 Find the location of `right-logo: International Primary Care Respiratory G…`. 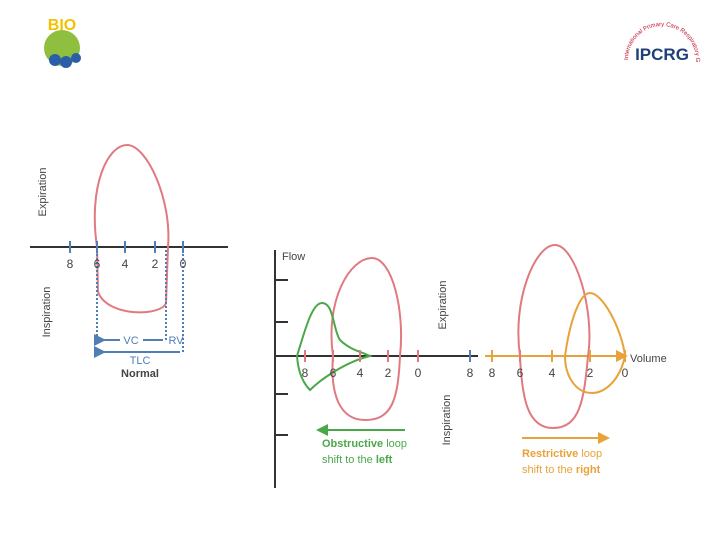

right-logo: International Primary Care Respiratory G… is located at coordinates (350, 32).